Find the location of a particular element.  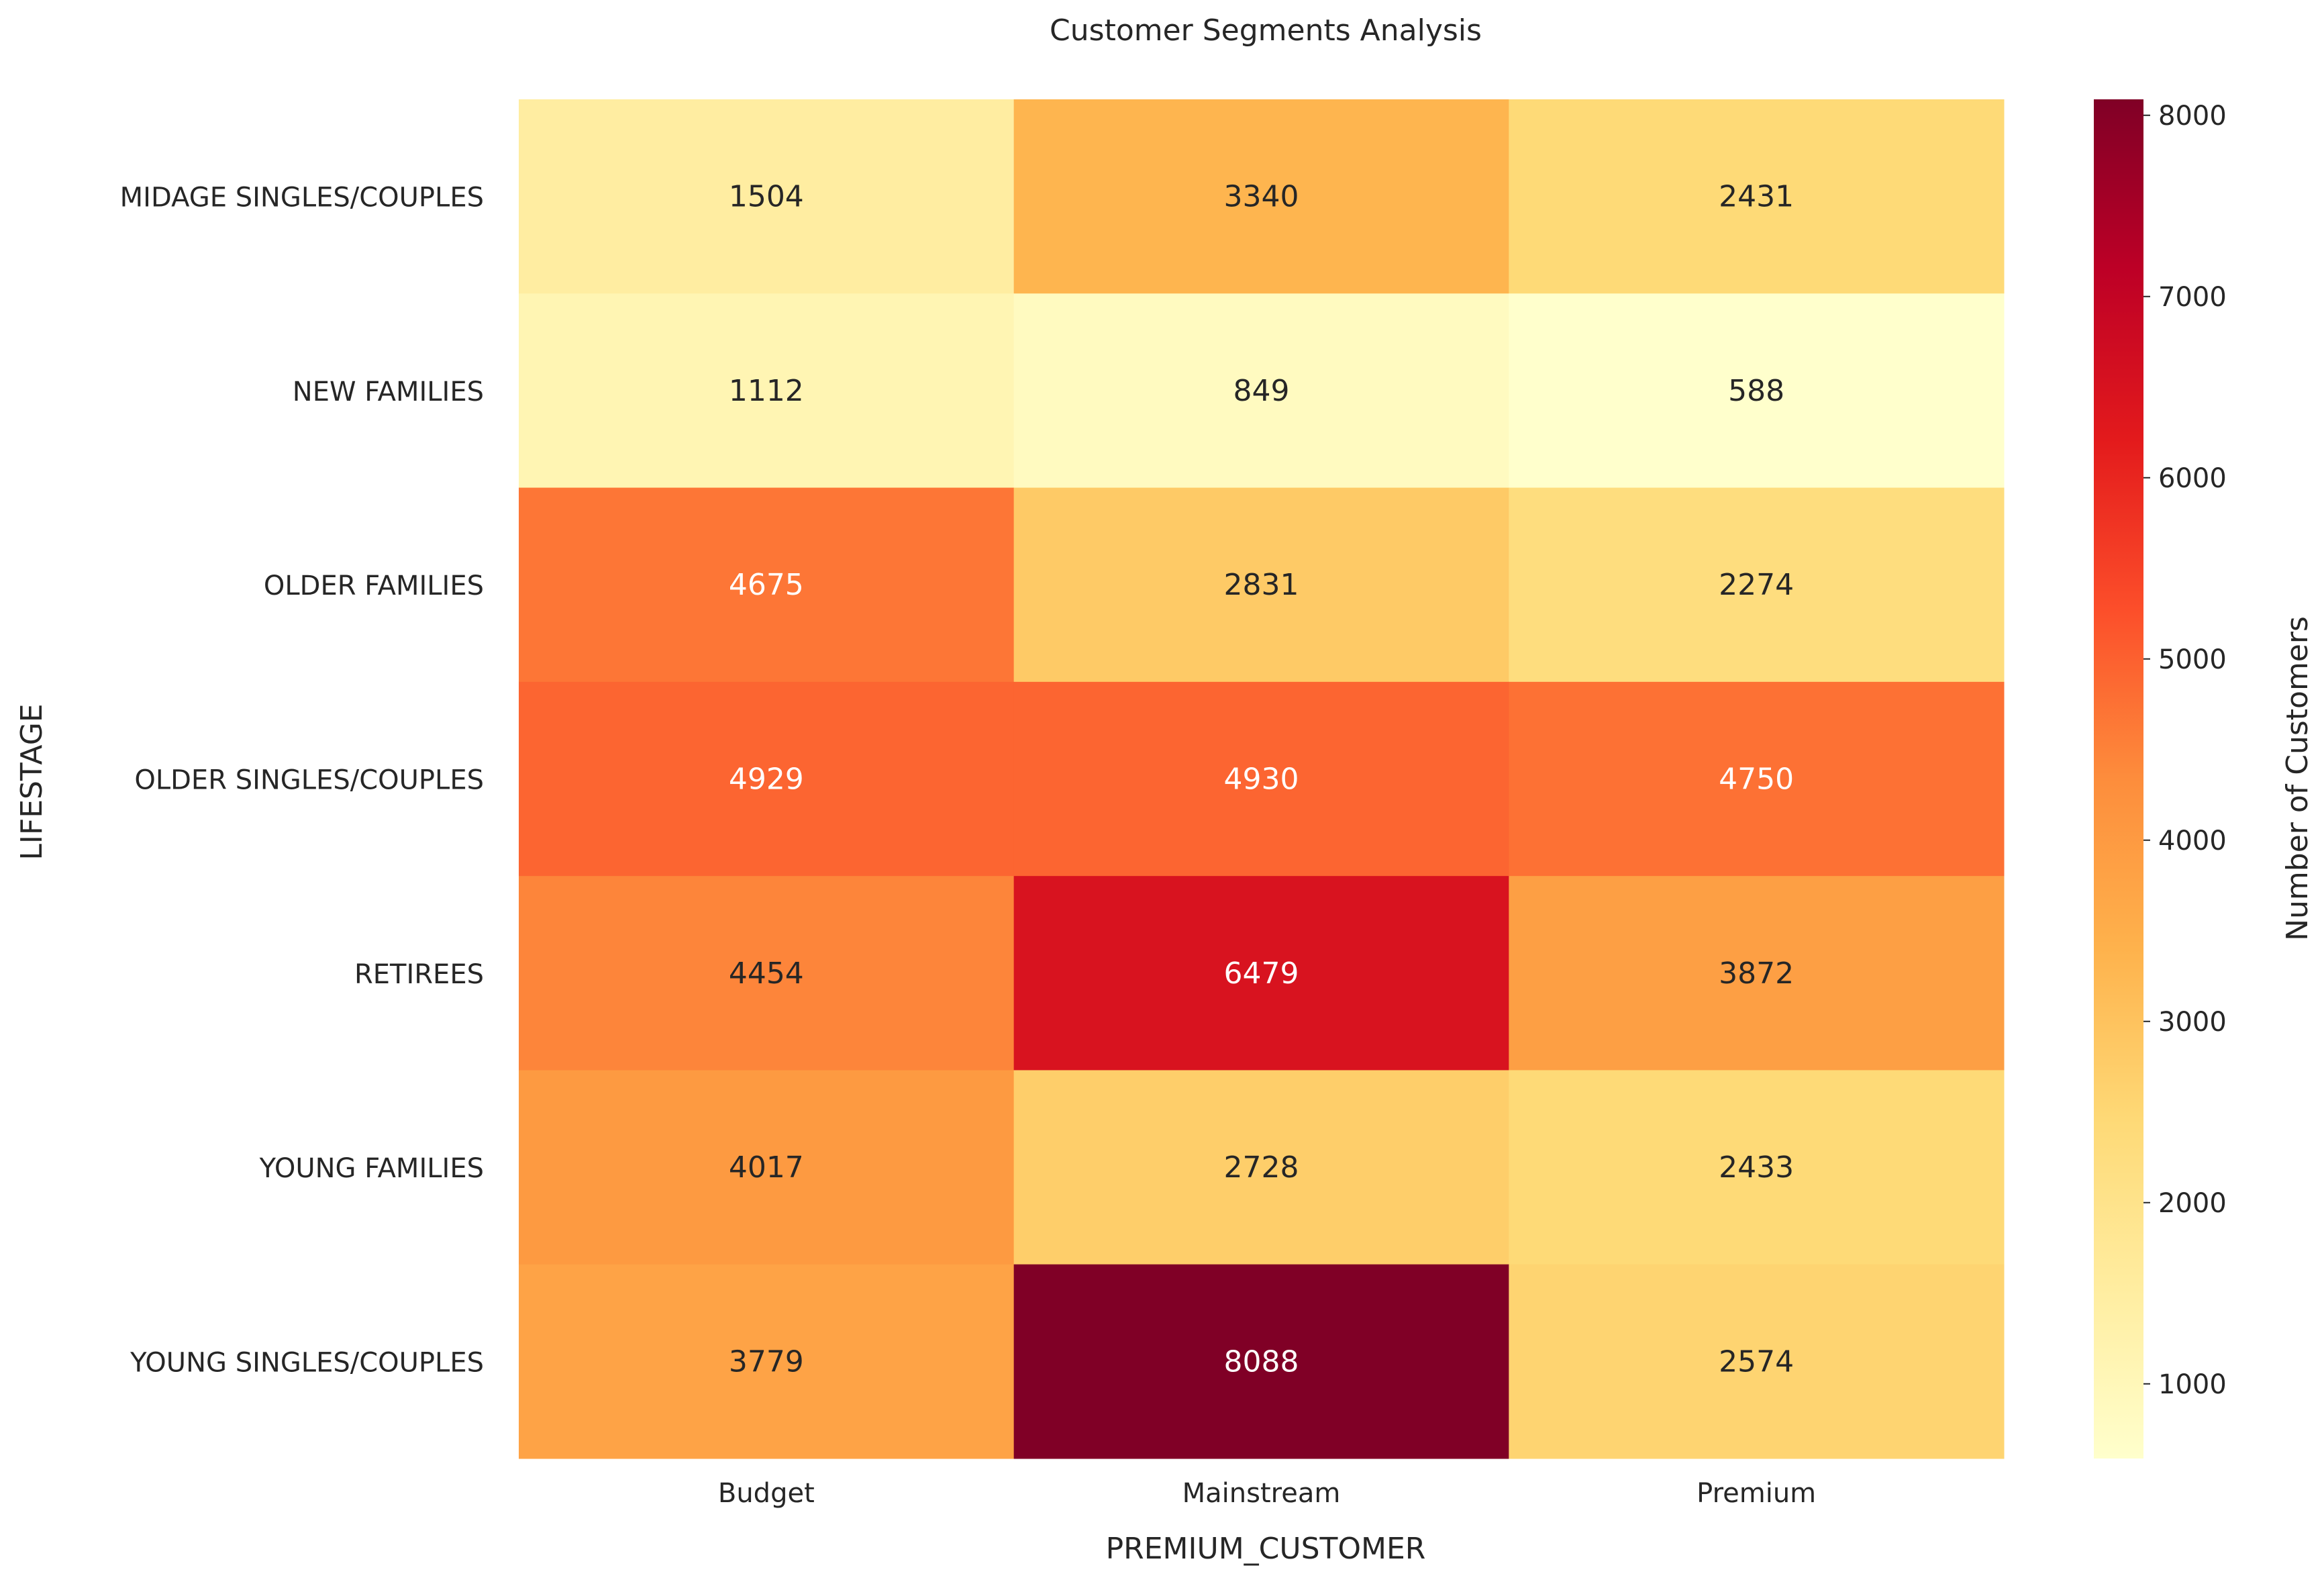

cell-value-label: 4930 is located at coordinates (1262, 779).